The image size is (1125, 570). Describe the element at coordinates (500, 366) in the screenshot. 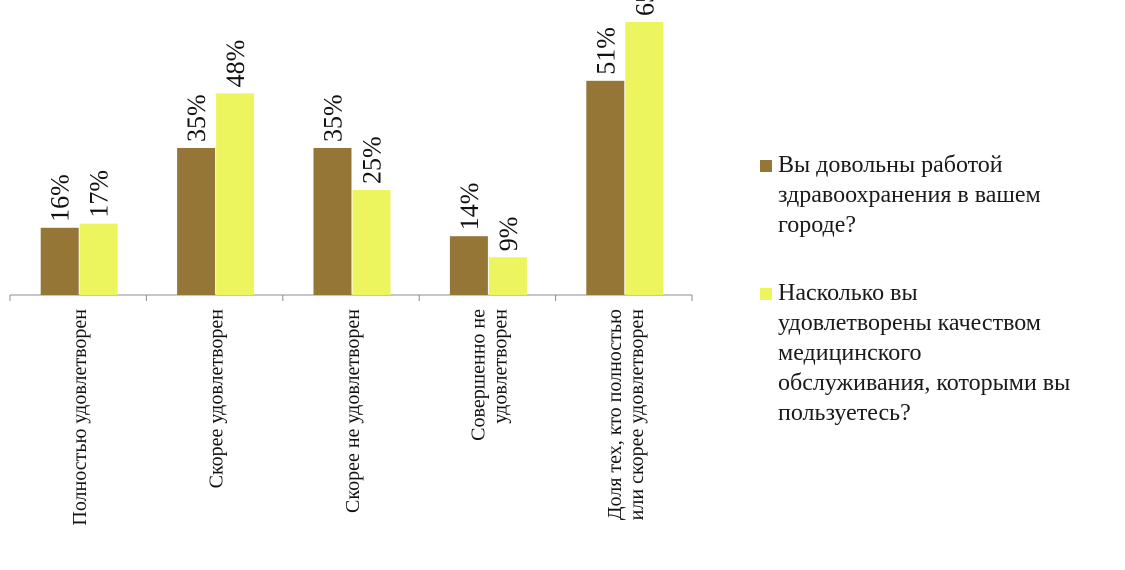

I see `category-label: удовлетворен` at that location.